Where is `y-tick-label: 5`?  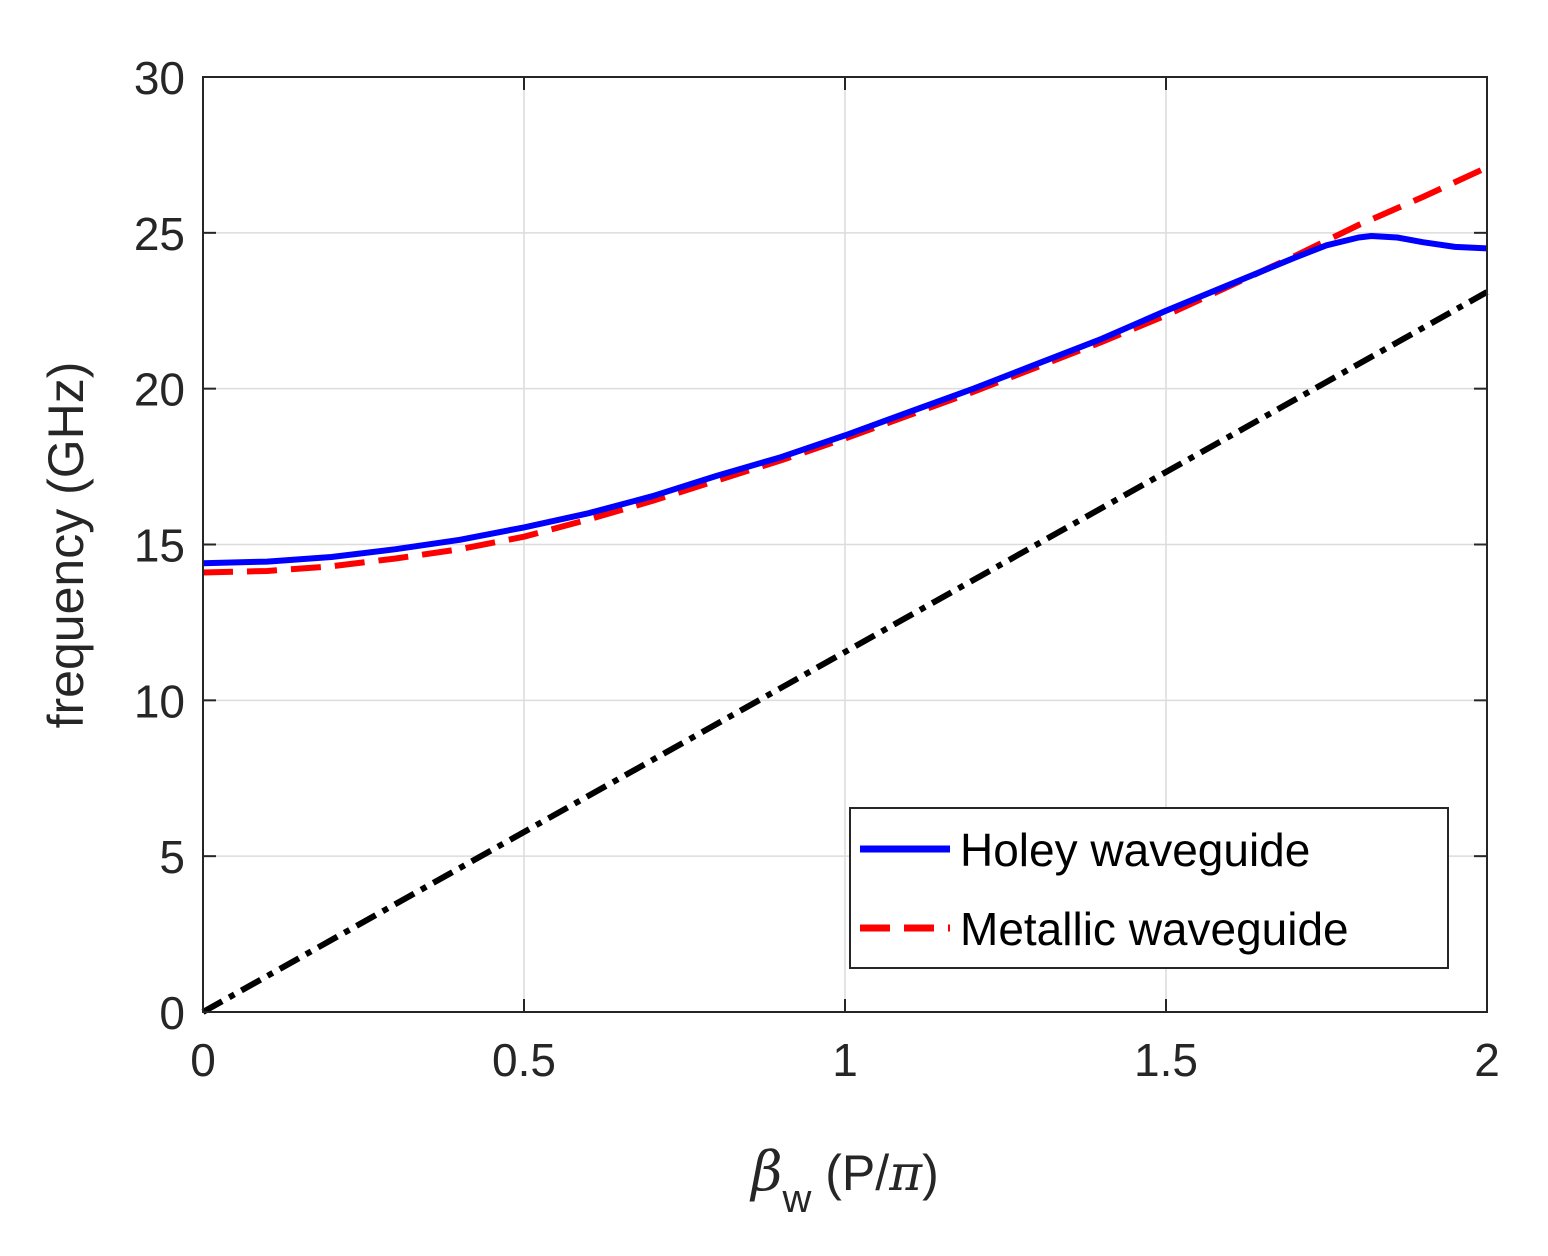
y-tick-label: 5 is located at coordinates (172, 857).